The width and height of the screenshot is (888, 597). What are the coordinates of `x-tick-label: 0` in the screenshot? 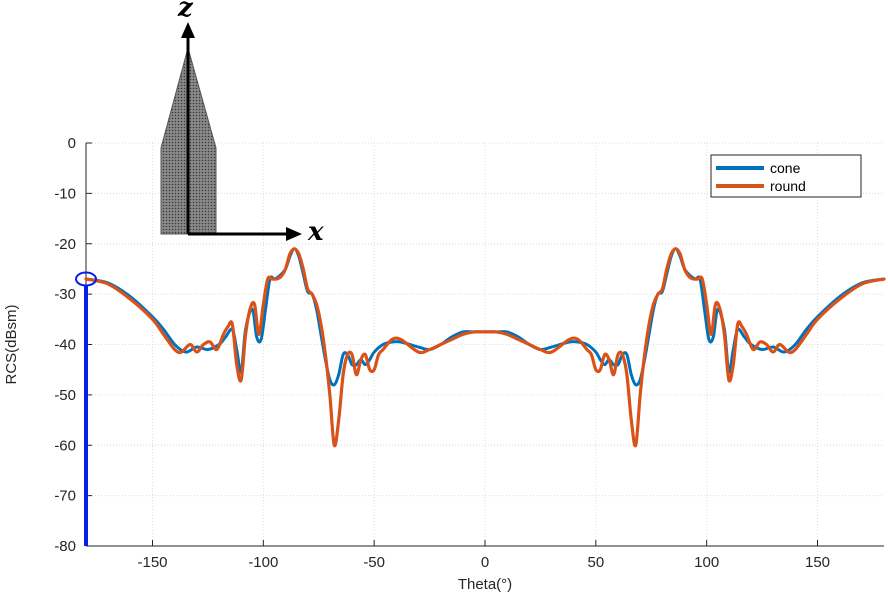 It's located at (485, 562).